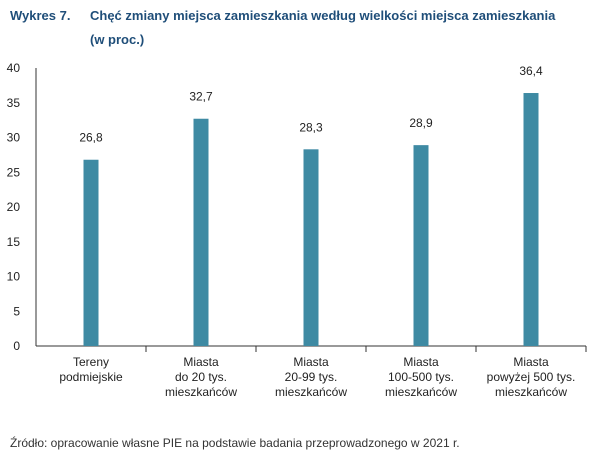  I want to click on x-category-label-line: 100-500 tys., so click(421, 377).